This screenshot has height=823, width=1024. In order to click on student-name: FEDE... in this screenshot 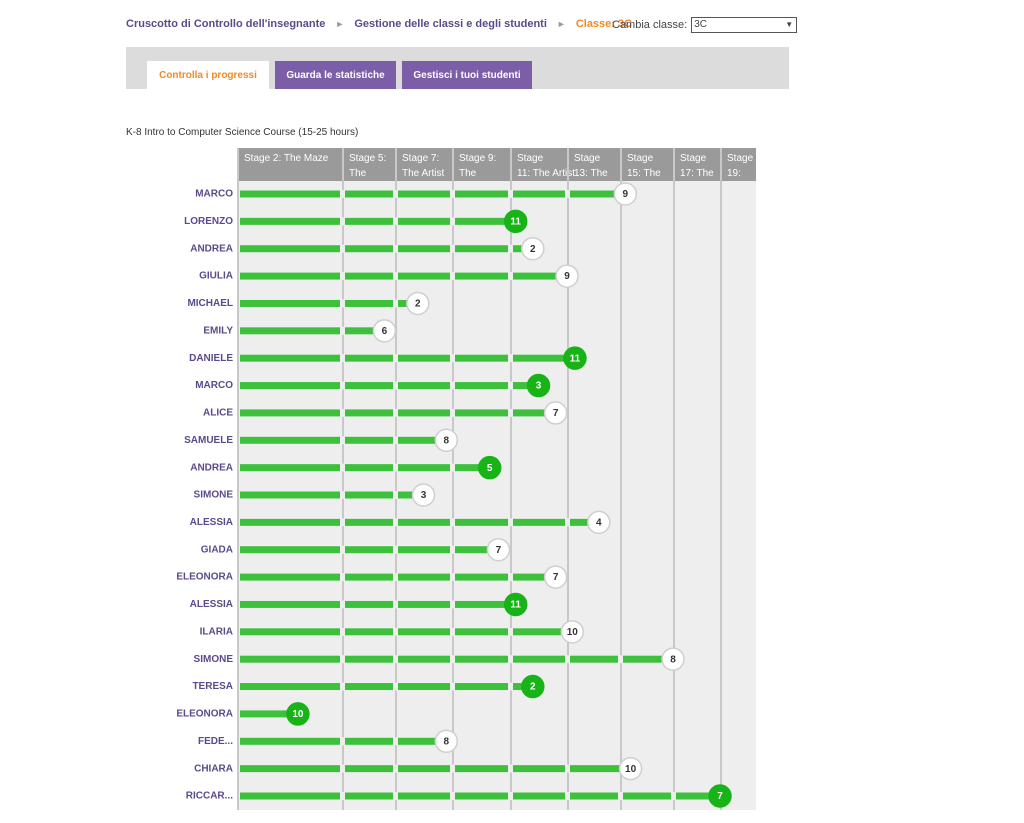, I will do `click(215, 741)`.